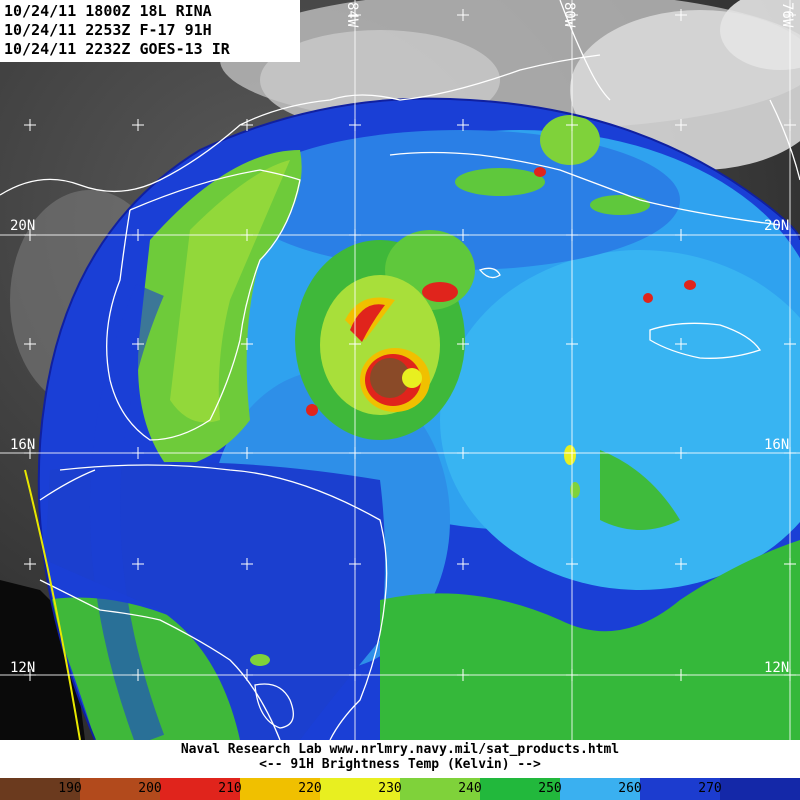 This screenshot has height=800, width=800. What do you see at coordinates (352, 15) in the screenshot?
I see `lon-label-84w: 84W` at bounding box center [352, 15].